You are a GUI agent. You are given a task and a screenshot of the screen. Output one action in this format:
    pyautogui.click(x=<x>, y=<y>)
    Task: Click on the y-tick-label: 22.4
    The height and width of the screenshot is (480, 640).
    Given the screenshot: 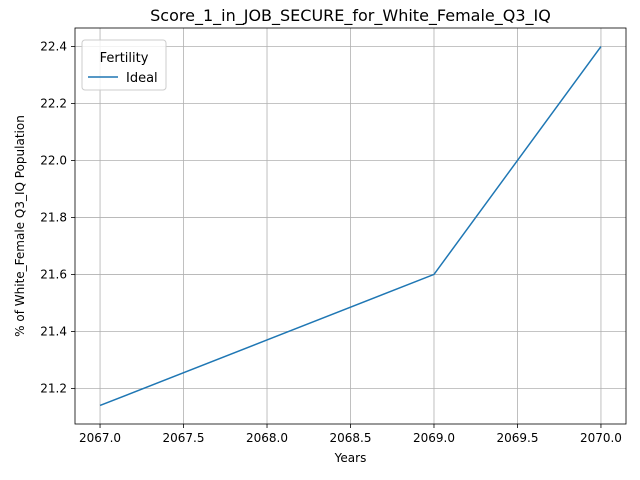 What is the action you would take?
    pyautogui.click(x=53, y=47)
    